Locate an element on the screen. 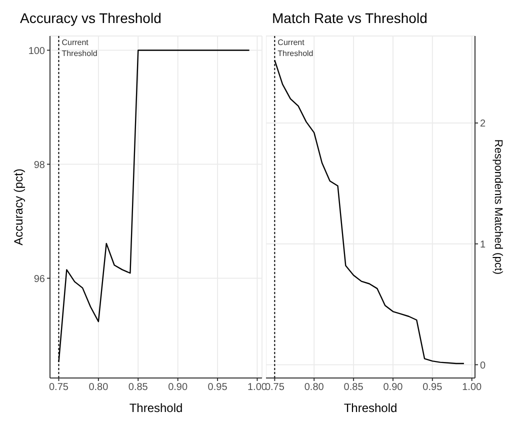 The width and height of the screenshot is (517, 424). x-tick-label: 1.00 is located at coordinates (472, 388).